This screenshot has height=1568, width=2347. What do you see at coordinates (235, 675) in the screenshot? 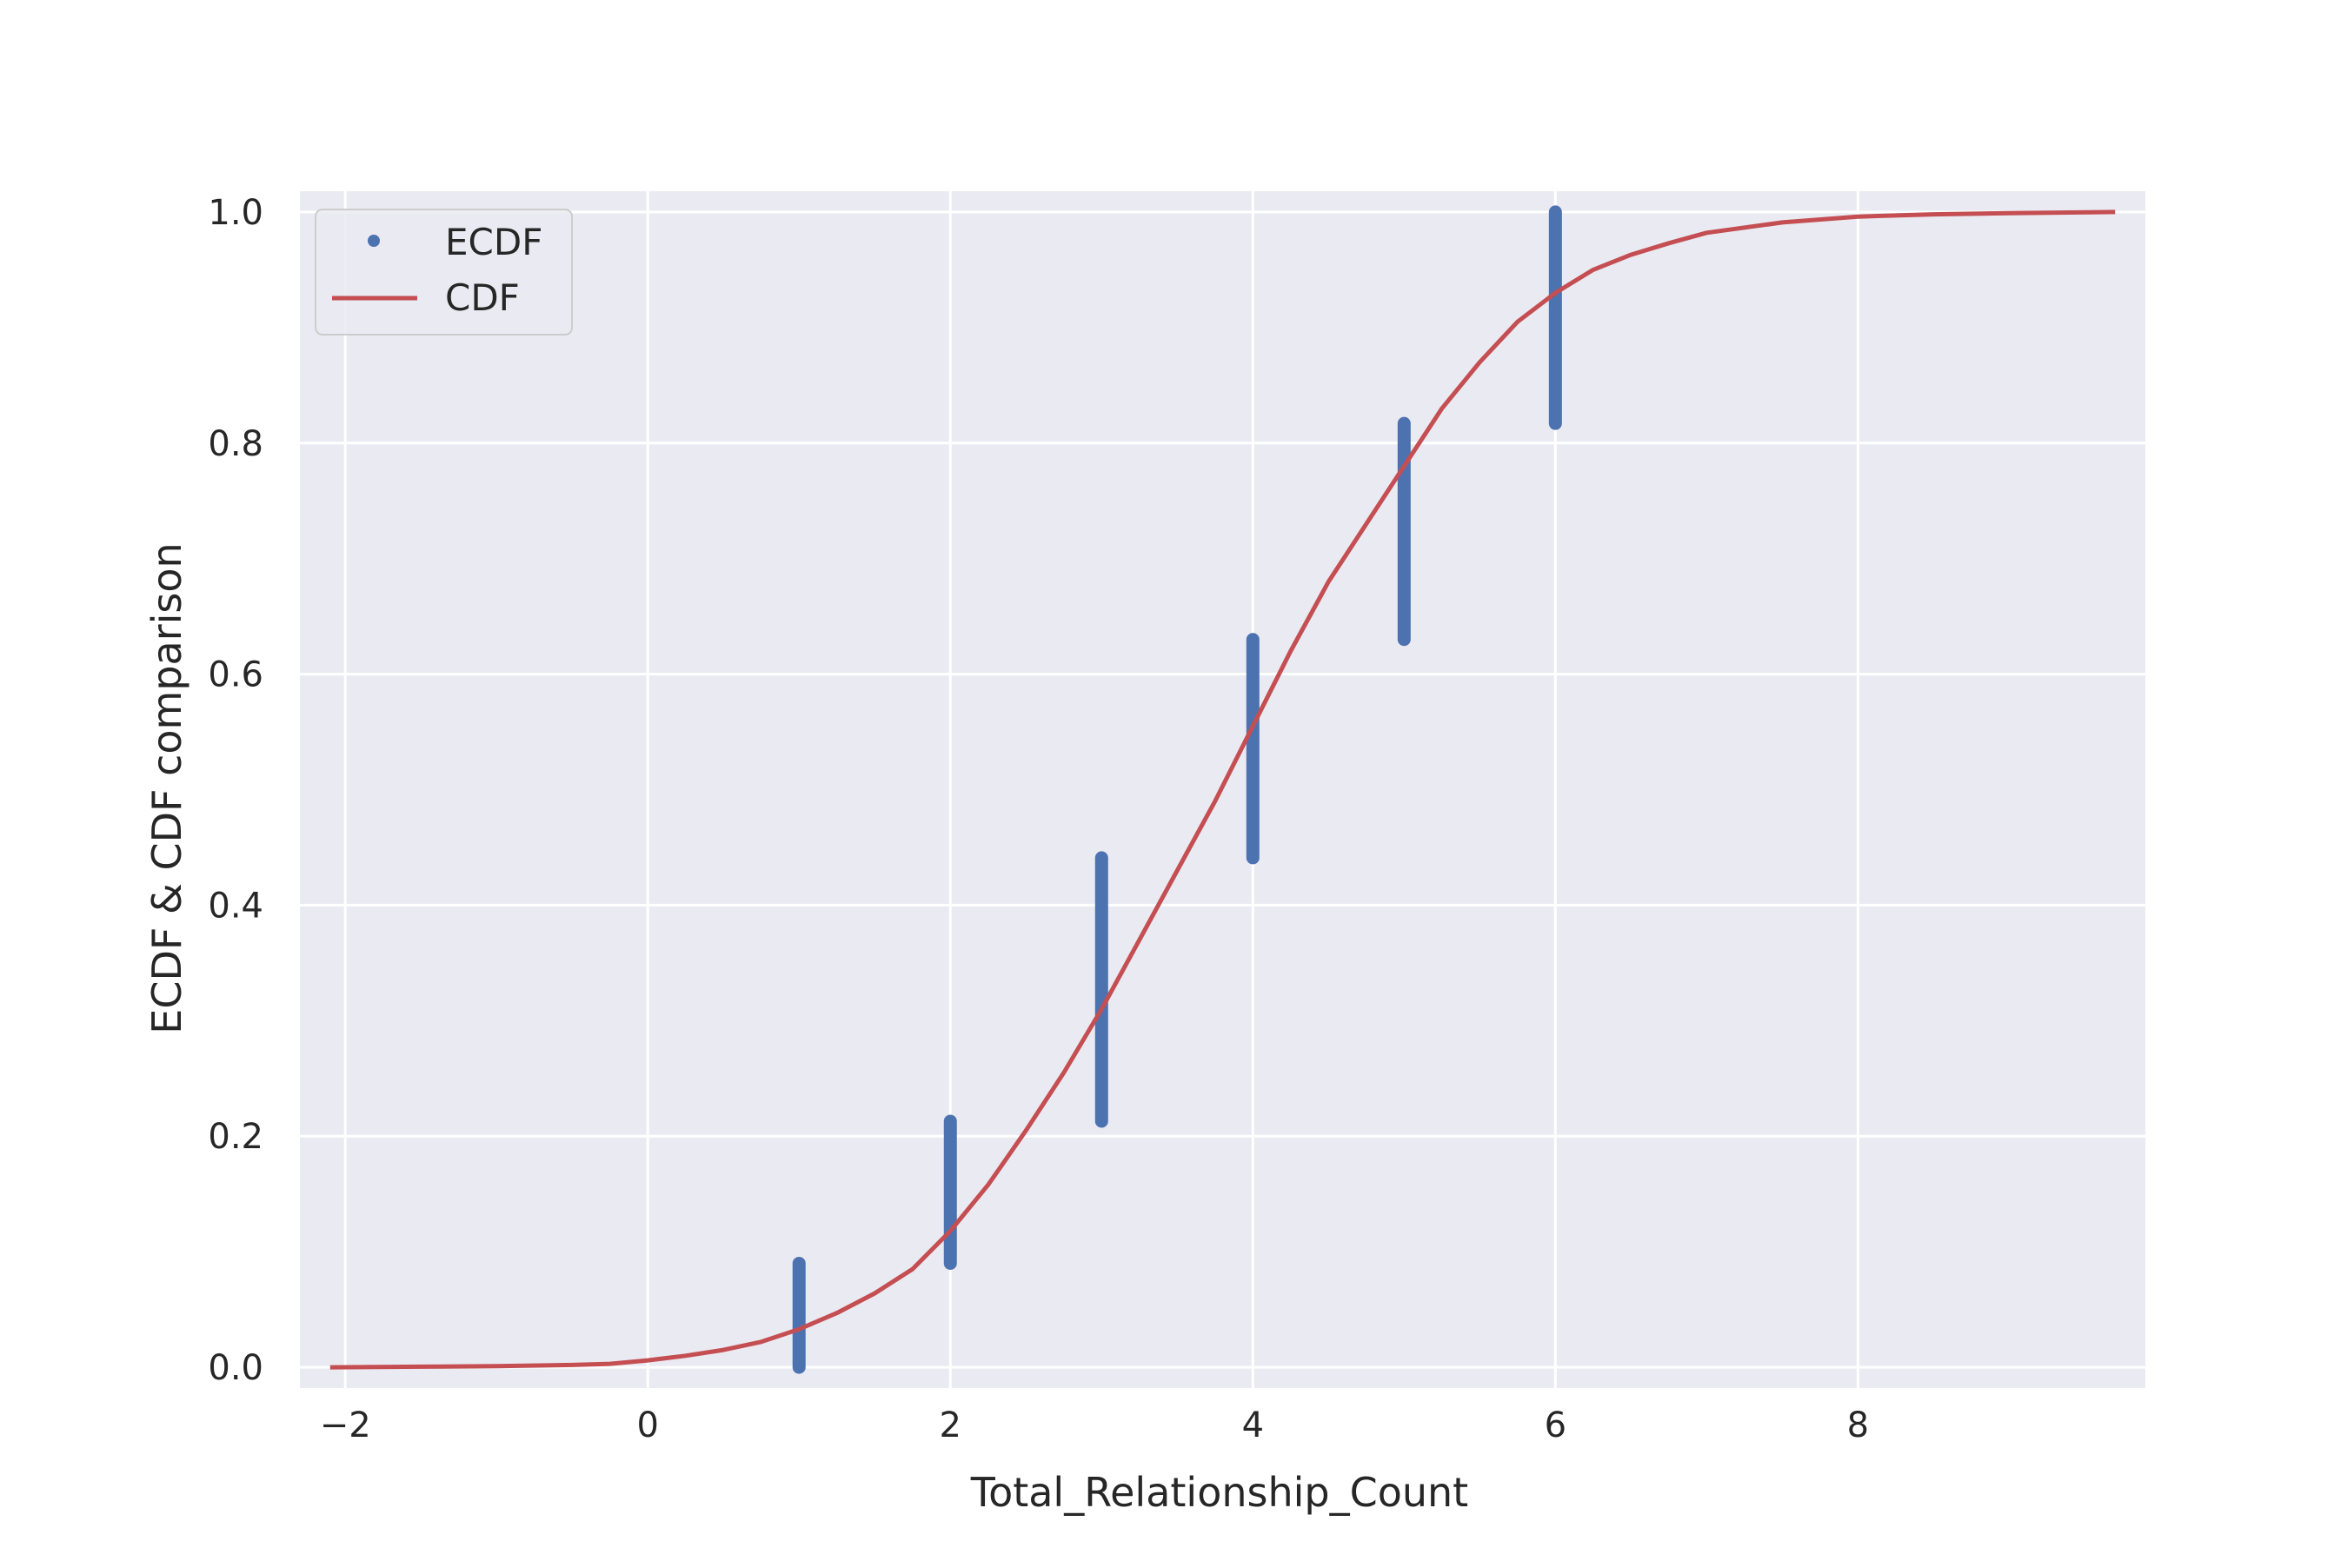
I see `y-tick-label: 0.6` at bounding box center [235, 675].